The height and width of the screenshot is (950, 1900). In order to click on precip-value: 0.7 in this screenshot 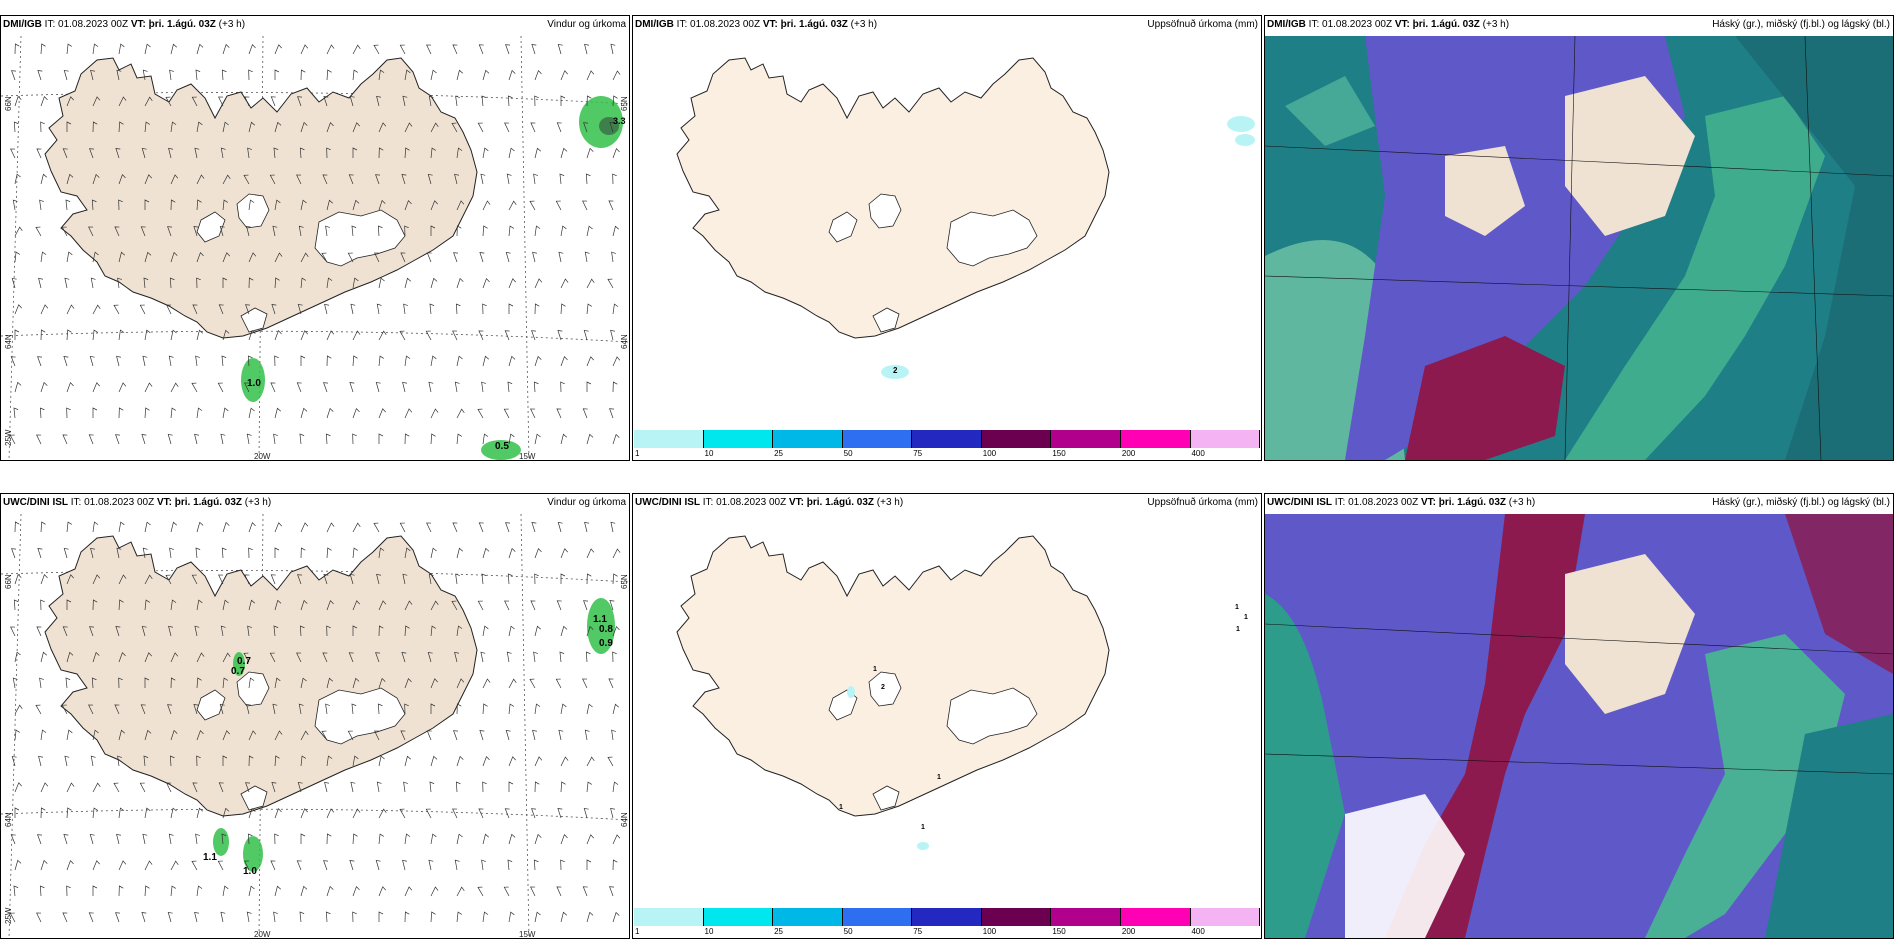, I will do `click(238, 671)`.